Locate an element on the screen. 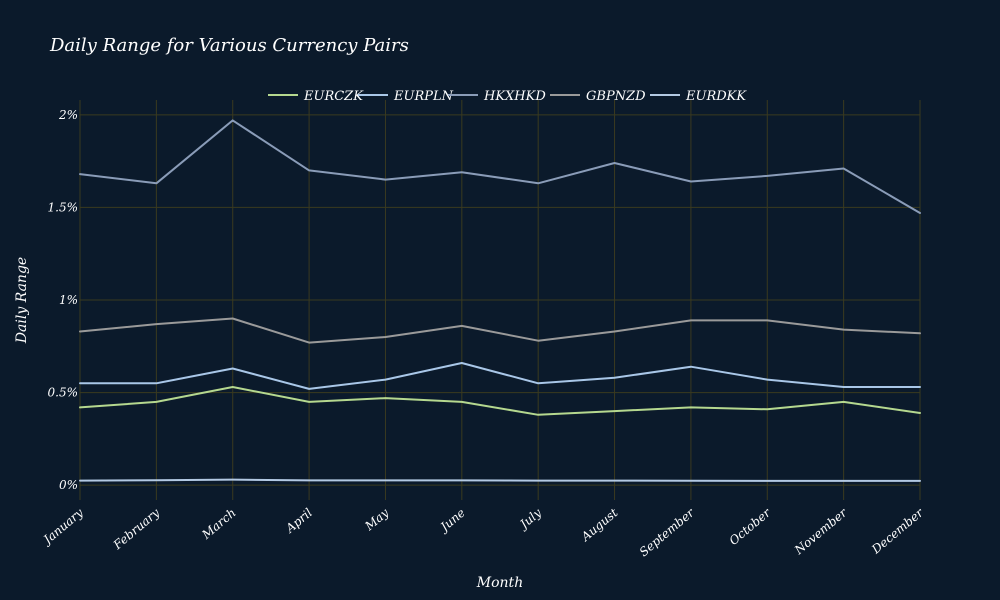  x-tick-label: November is located at coordinates (820, 531).